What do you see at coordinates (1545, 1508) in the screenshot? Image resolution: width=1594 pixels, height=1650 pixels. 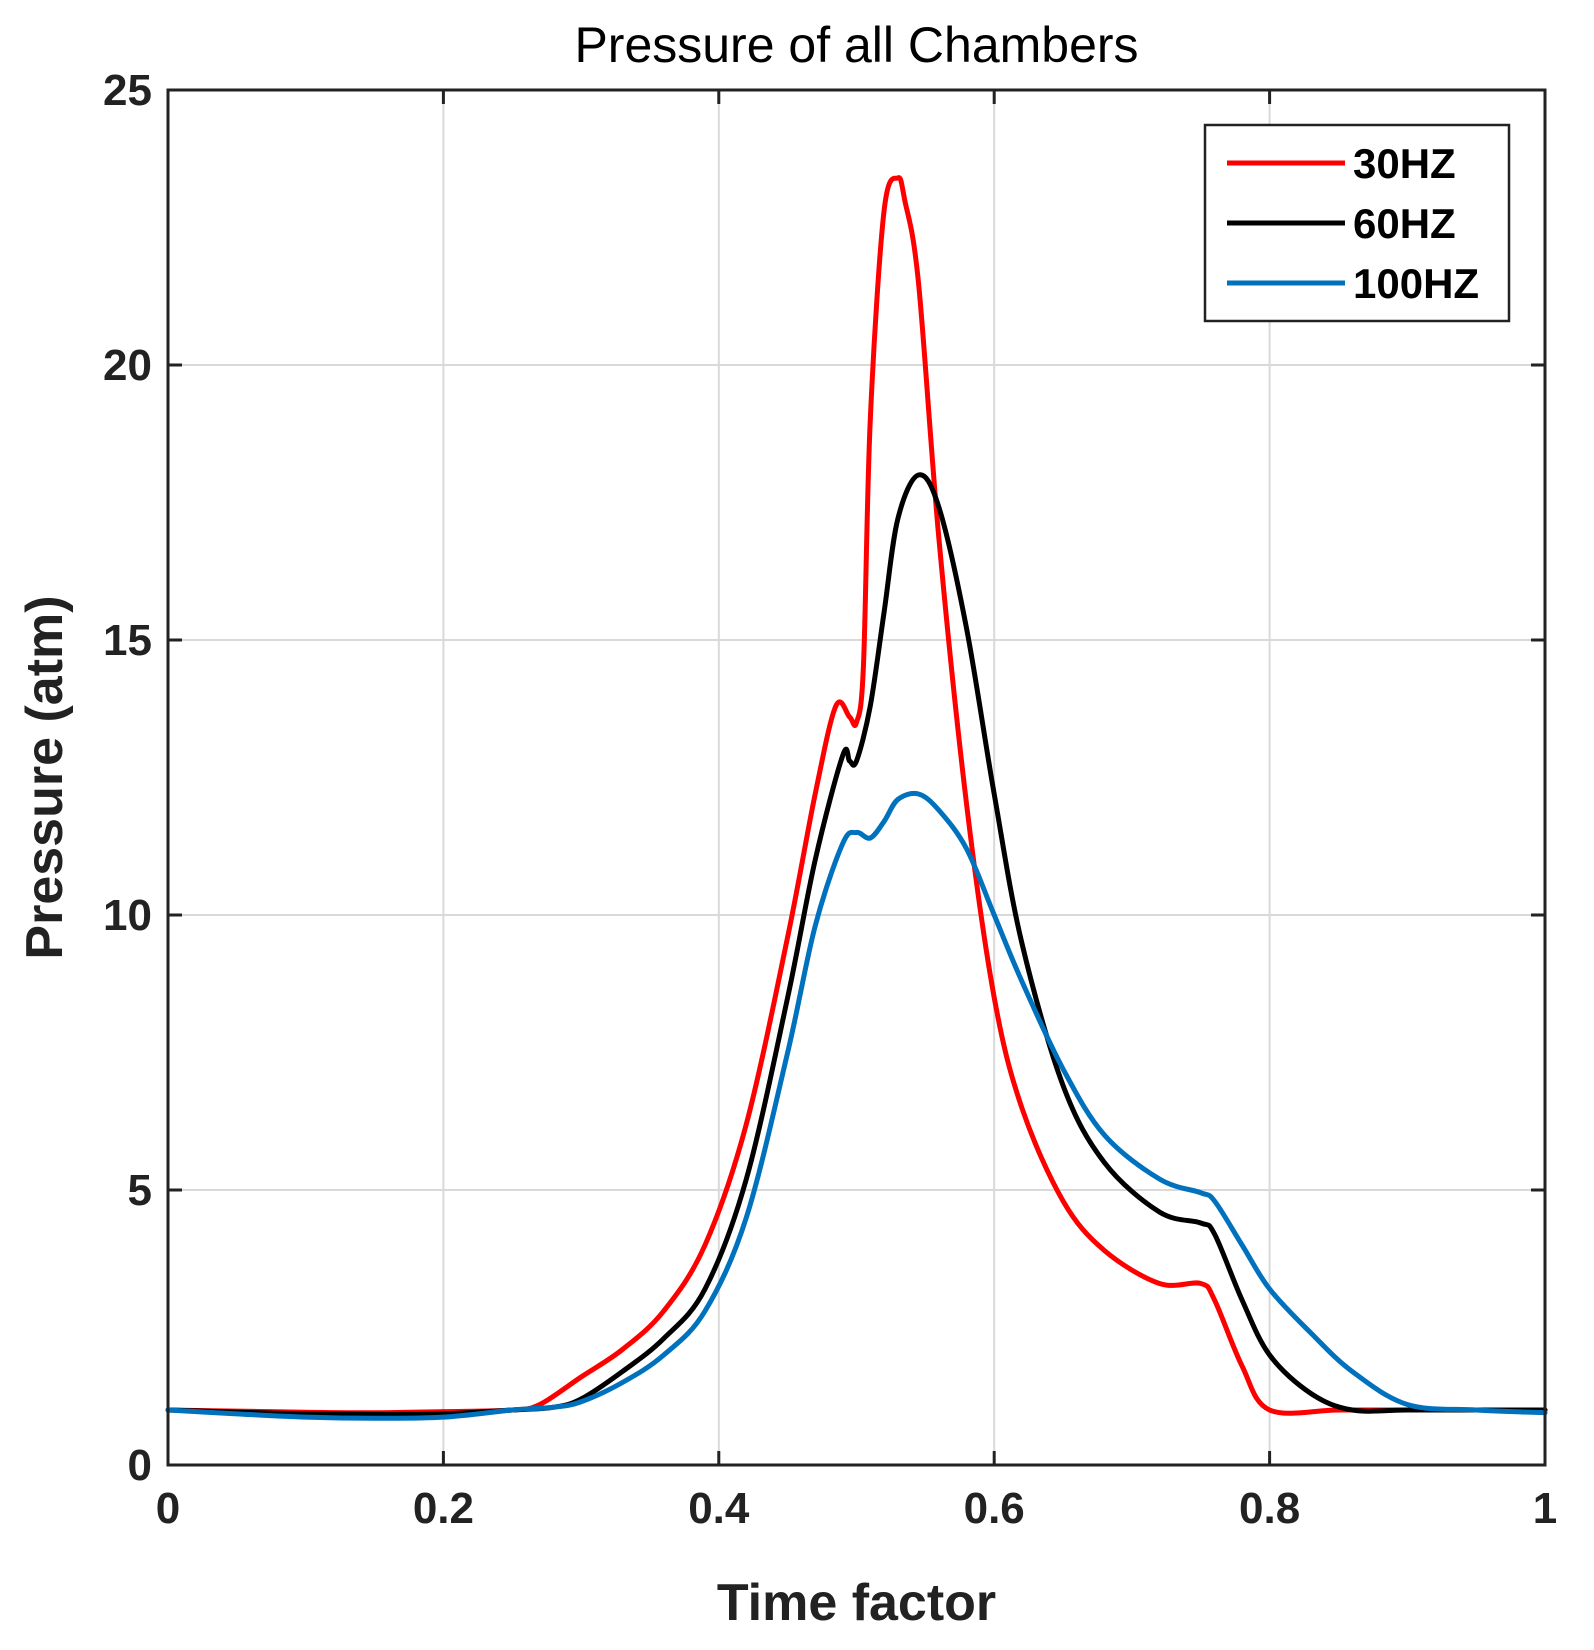 I see `x-tick-label: 1` at bounding box center [1545, 1508].